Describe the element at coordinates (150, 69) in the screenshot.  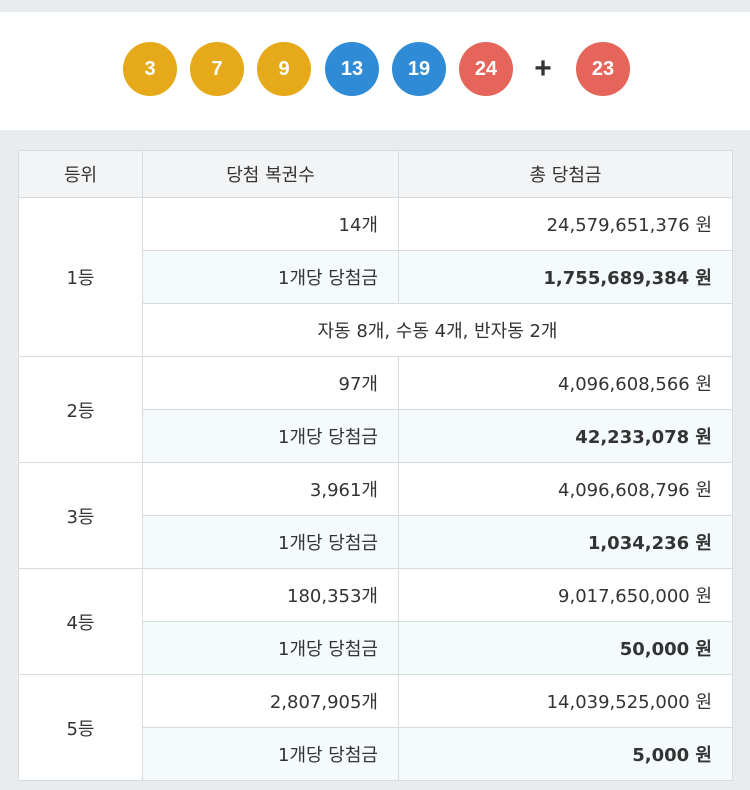
I see `number-ball: 3` at that location.